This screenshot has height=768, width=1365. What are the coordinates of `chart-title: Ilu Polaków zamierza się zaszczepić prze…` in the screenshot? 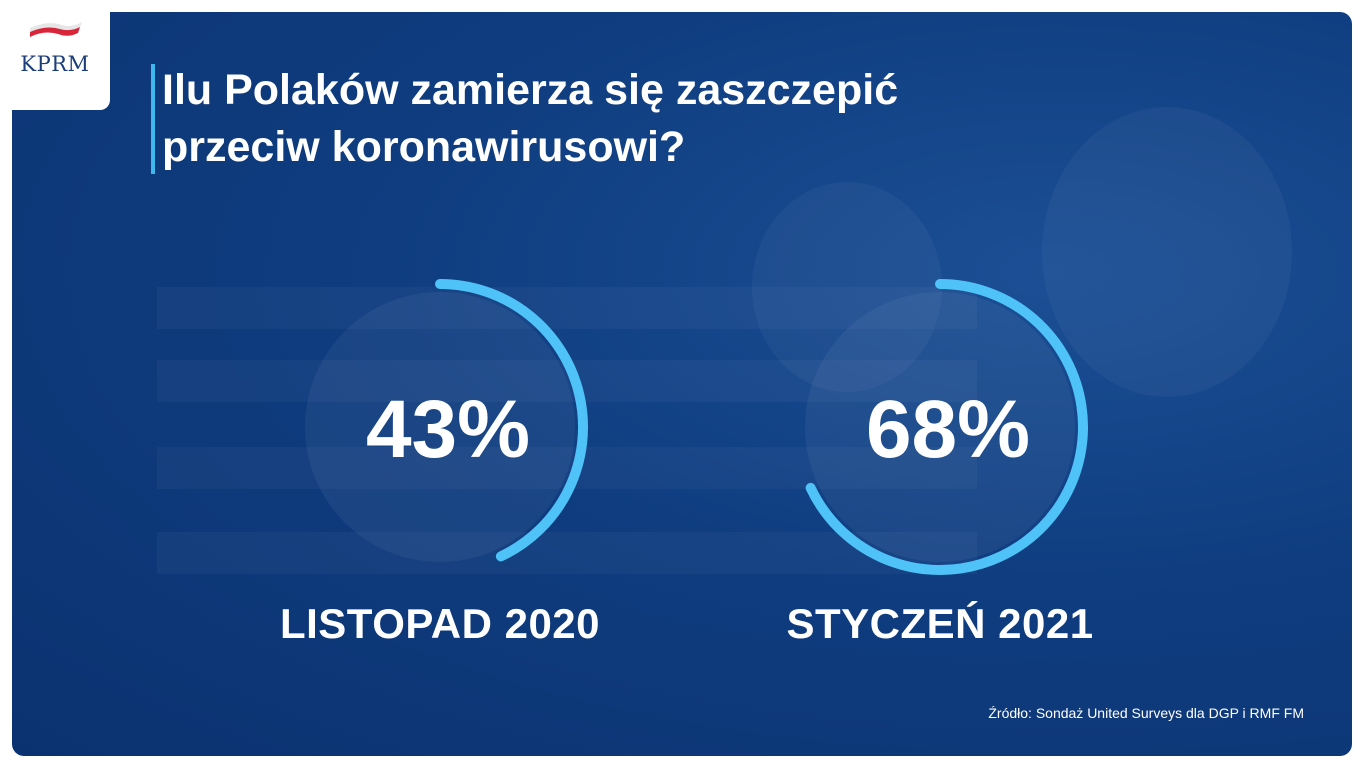 It's located at (662, 119).